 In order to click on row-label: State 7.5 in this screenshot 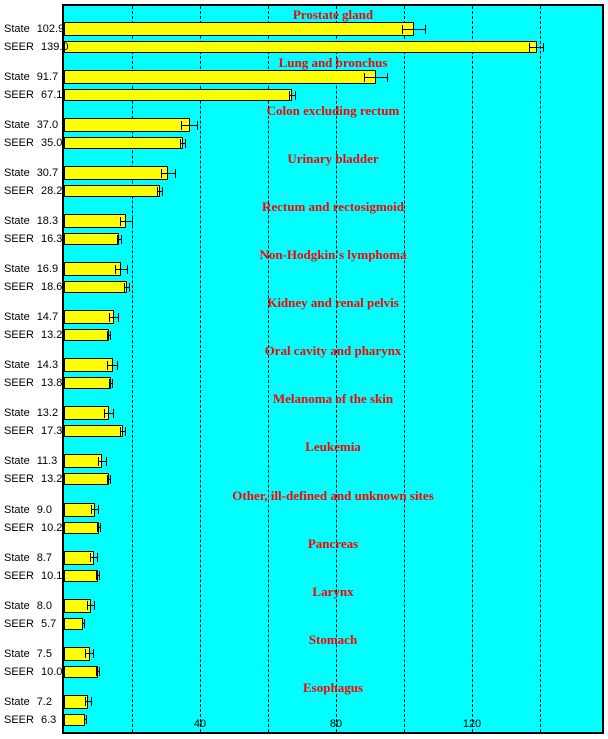, I will do `click(28, 654)`.